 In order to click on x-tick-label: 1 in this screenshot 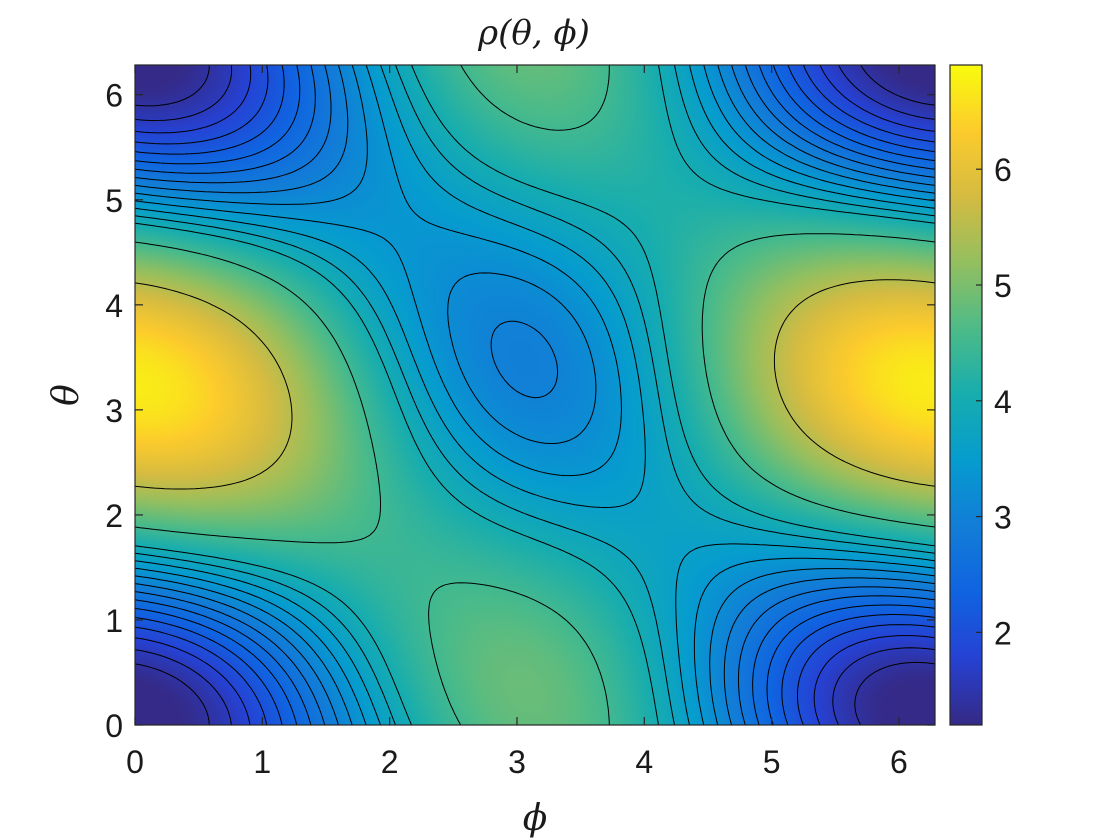, I will do `click(262, 762)`.